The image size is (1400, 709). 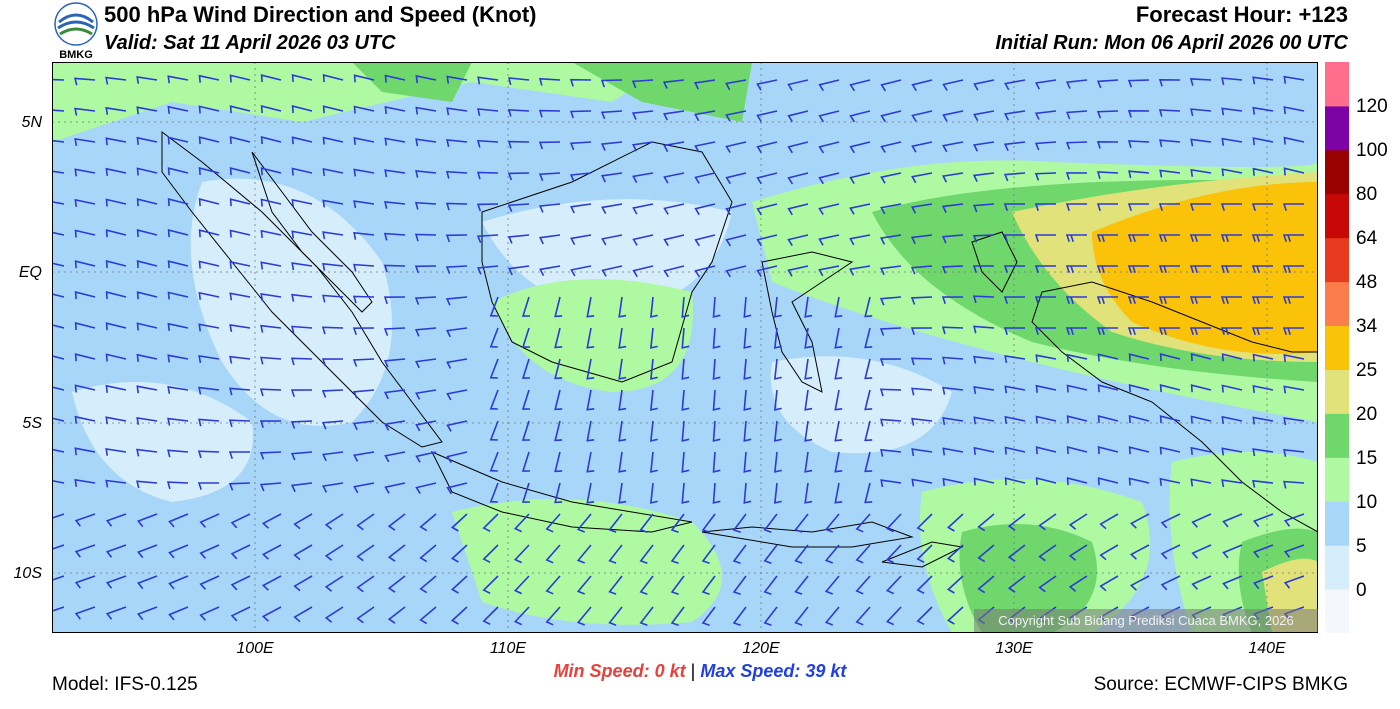 What do you see at coordinates (32, 423) in the screenshot?
I see `lat-label-5s: 5S` at bounding box center [32, 423].